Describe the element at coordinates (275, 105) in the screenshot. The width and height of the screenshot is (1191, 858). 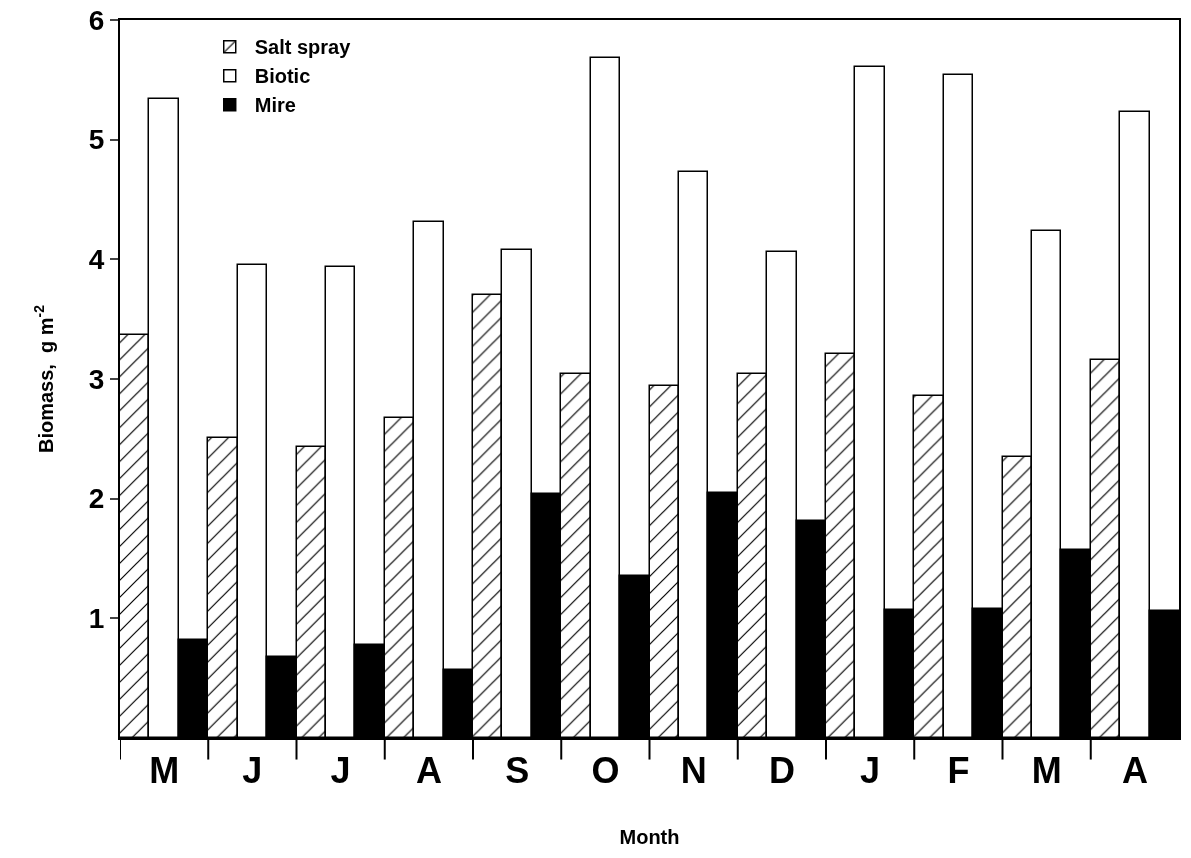
I see `legend-label: Mire` at that location.